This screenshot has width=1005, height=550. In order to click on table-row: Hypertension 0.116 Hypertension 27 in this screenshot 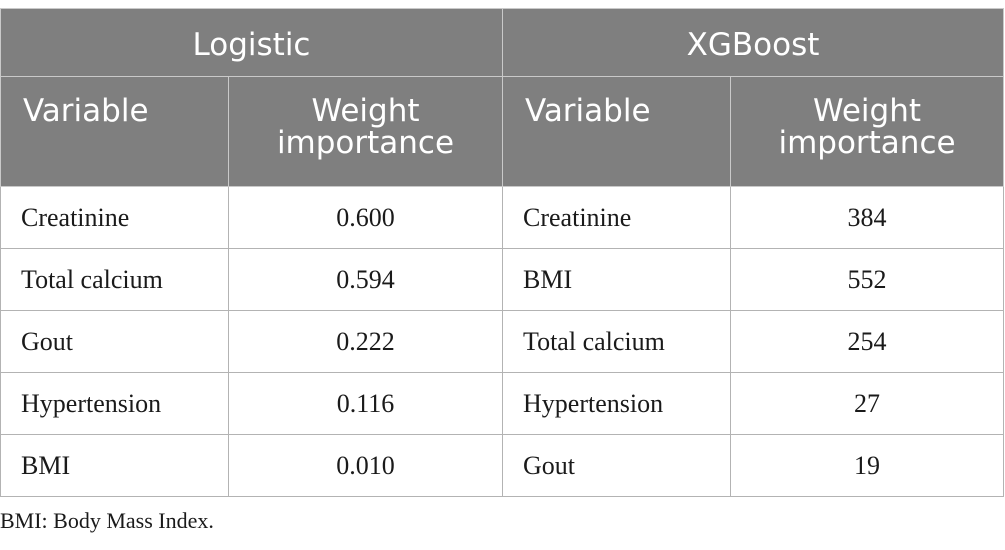, I will do `click(502, 403)`.